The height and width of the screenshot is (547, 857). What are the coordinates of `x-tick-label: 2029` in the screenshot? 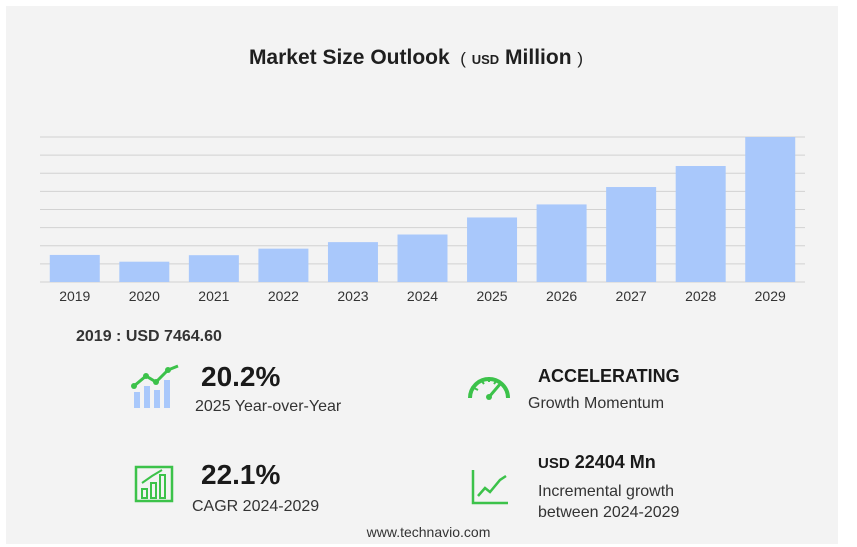 It's located at (770, 296).